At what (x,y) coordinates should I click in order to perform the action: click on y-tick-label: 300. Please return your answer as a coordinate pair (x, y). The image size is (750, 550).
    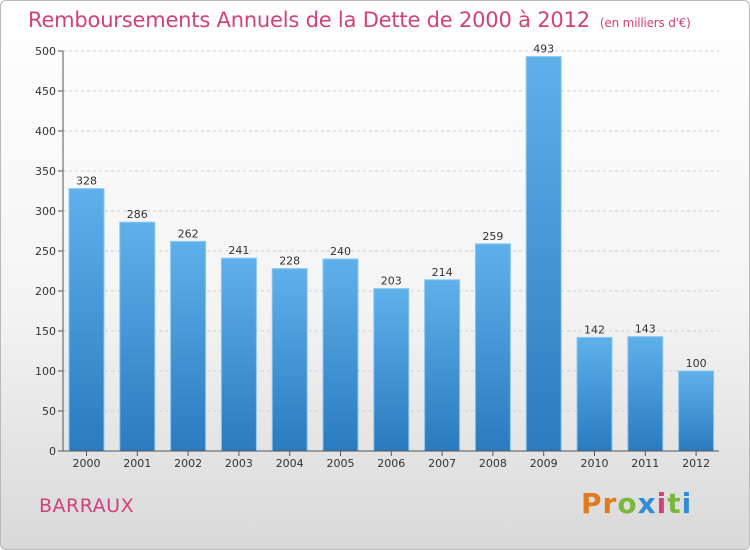
    Looking at the image, I should click on (45, 211).